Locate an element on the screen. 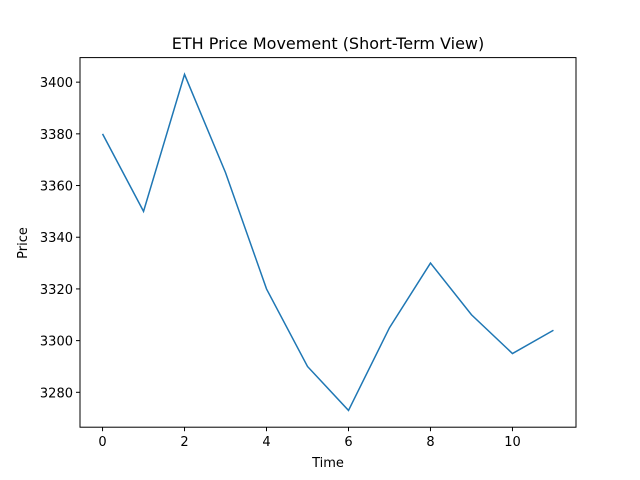 The width and height of the screenshot is (640, 480). x-tick-label: 0 is located at coordinates (102, 442).